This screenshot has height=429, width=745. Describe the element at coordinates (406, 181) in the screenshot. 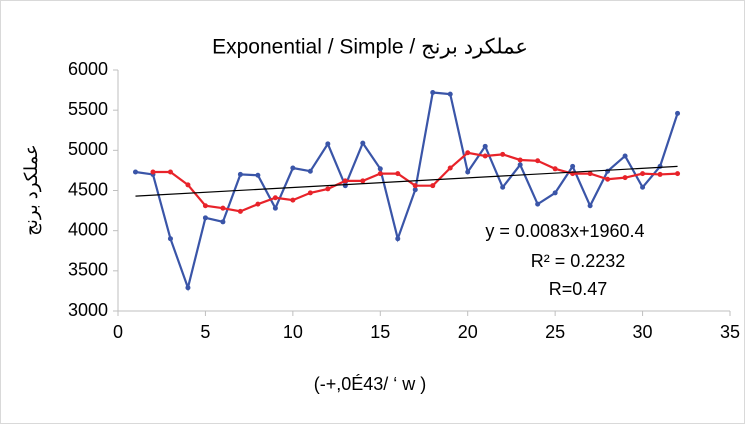

I see `trendline` at that location.